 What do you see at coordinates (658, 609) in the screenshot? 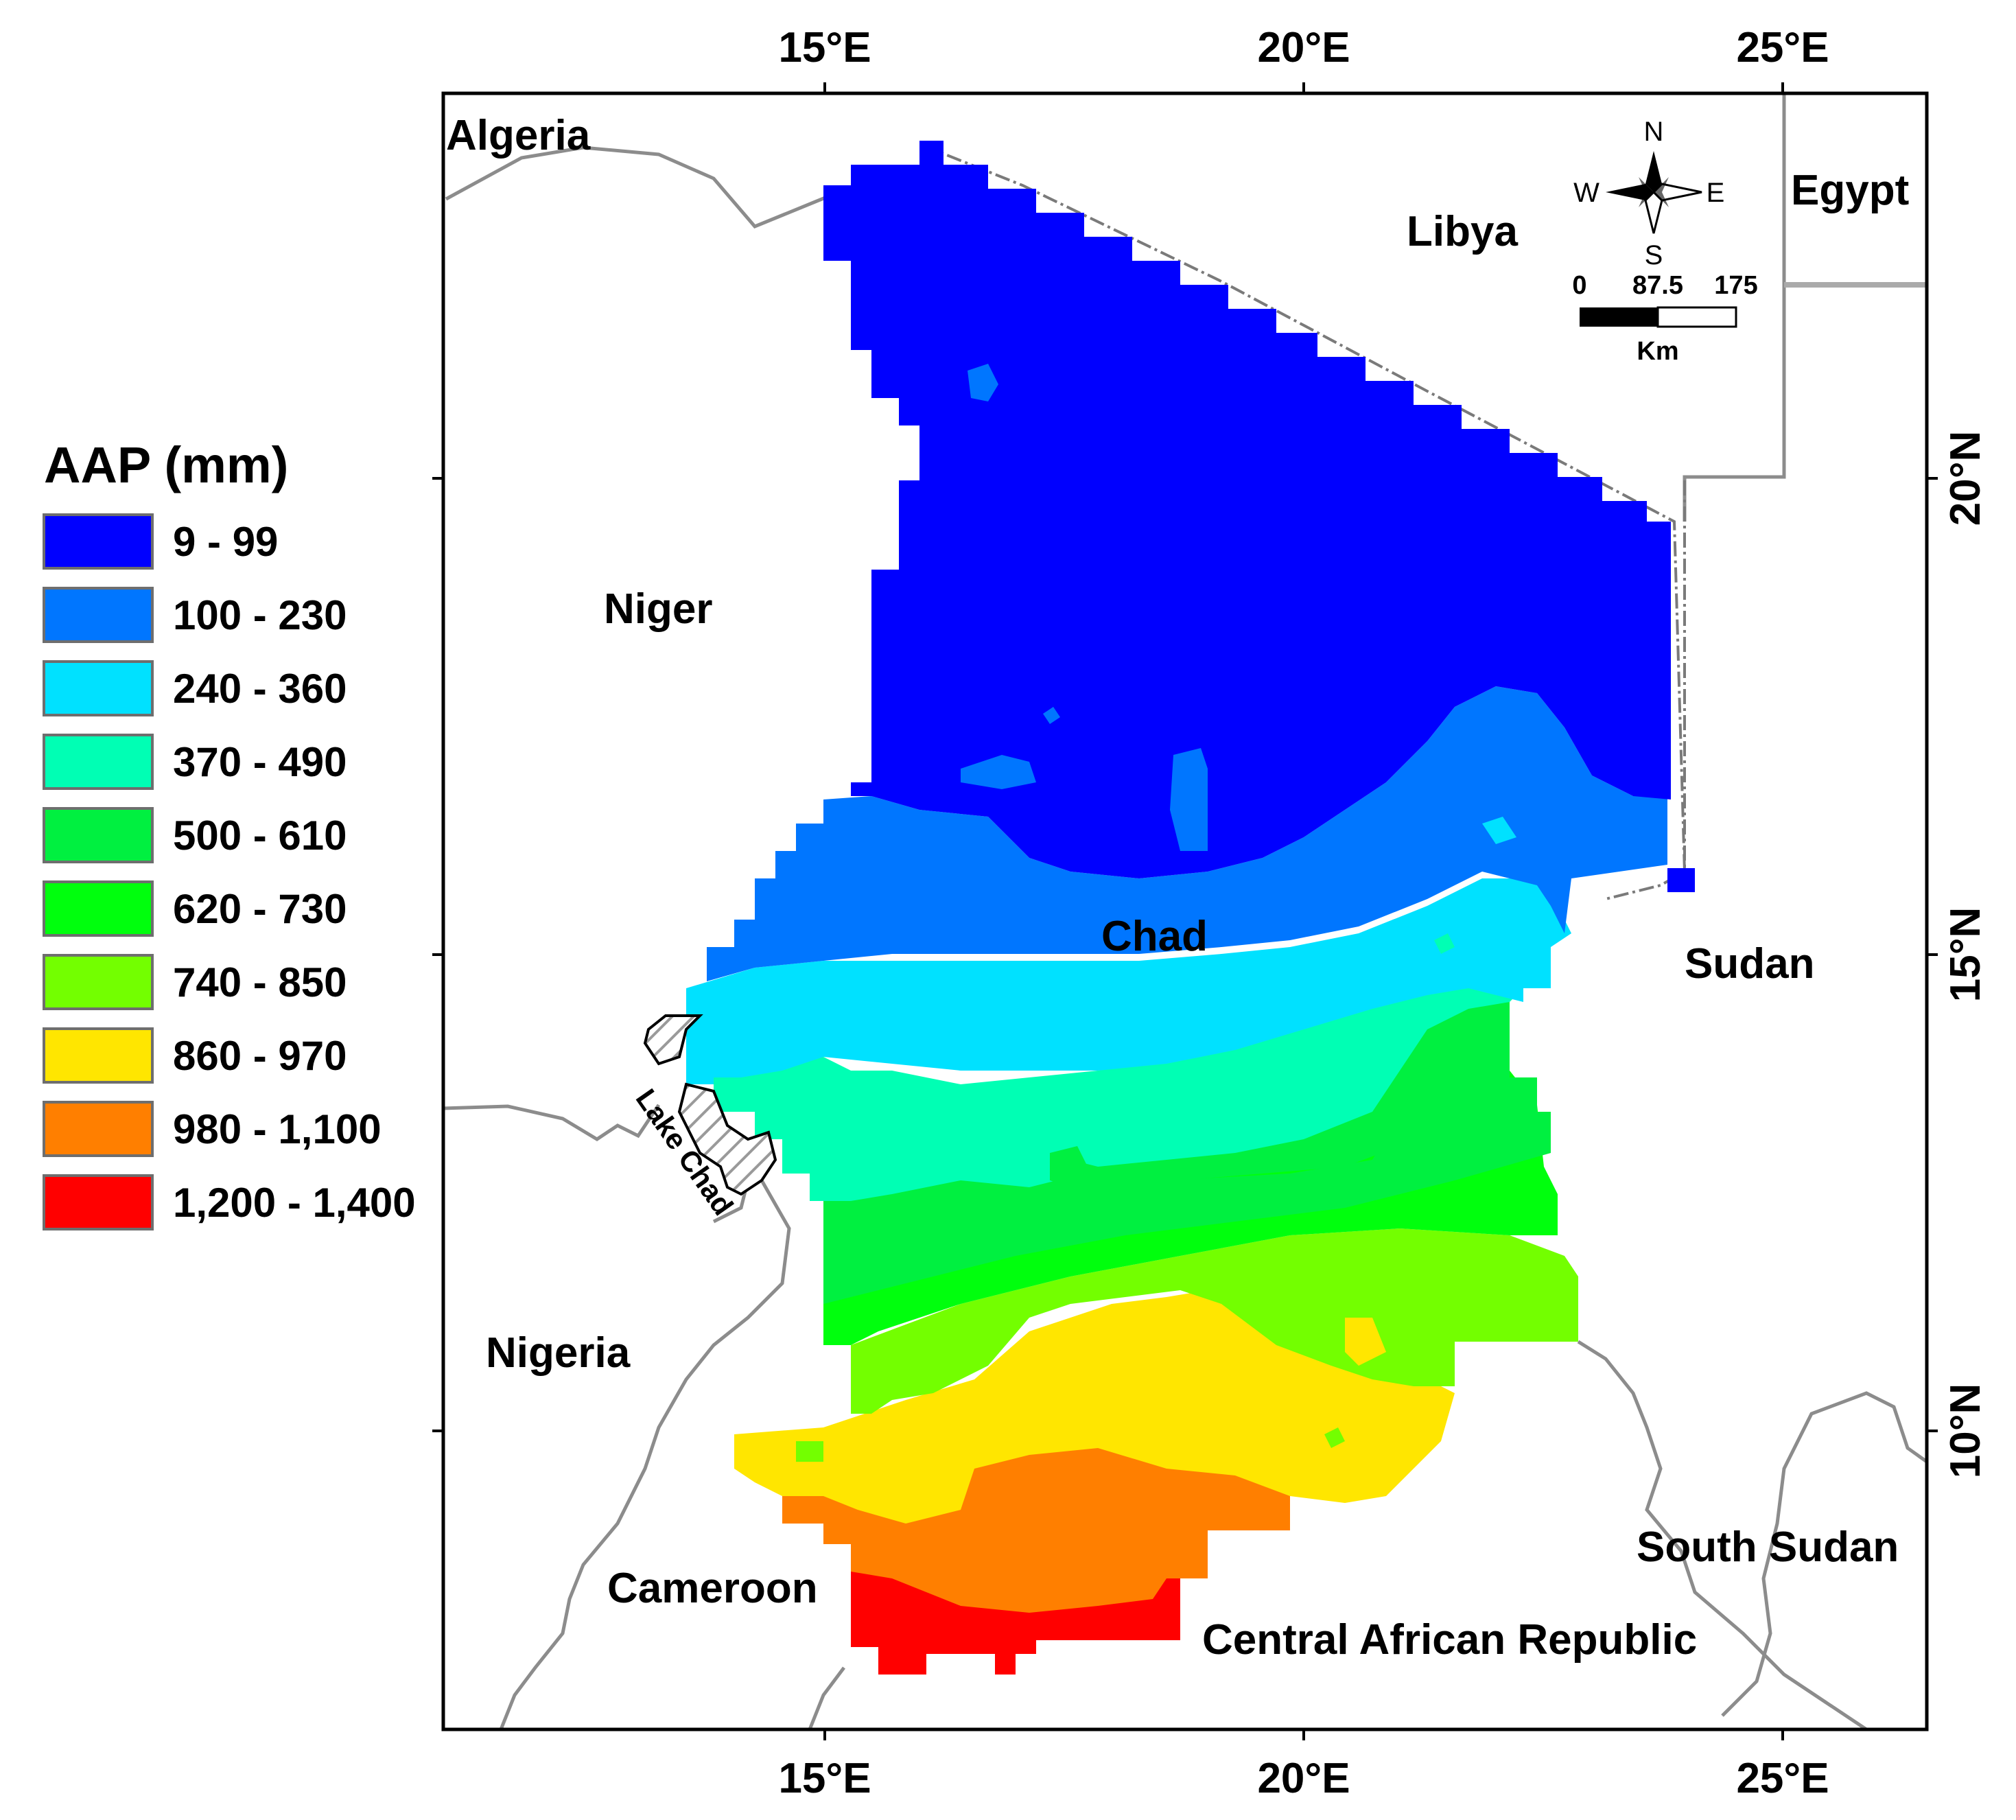
I see `label-niger: Niger` at bounding box center [658, 609].